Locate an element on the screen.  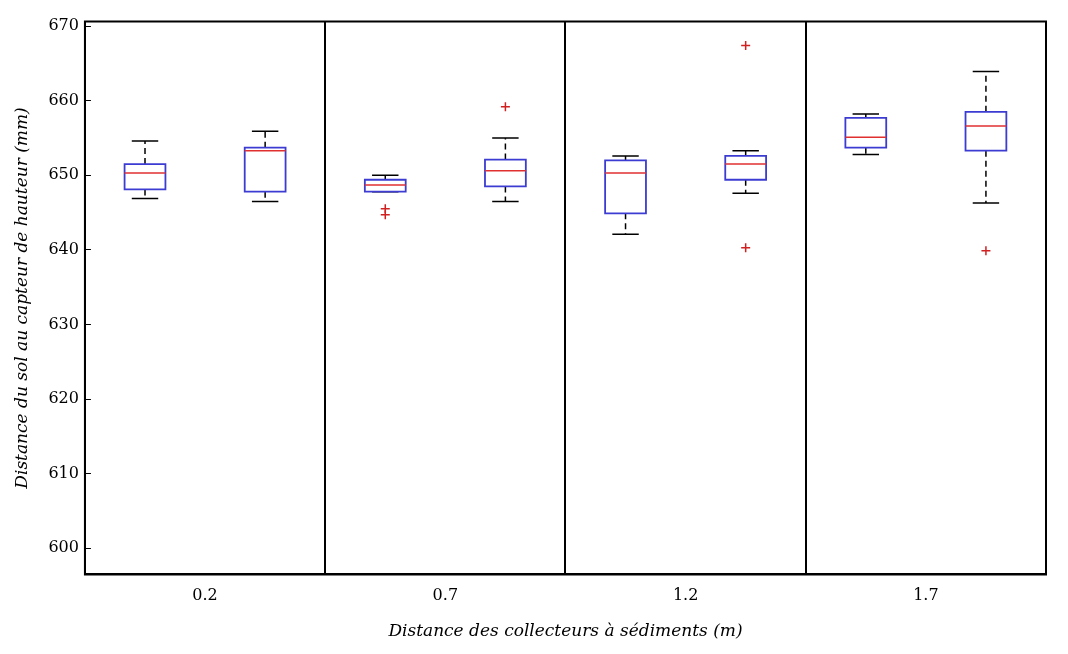
x-tick-label: 0.7 is located at coordinates (445, 595).